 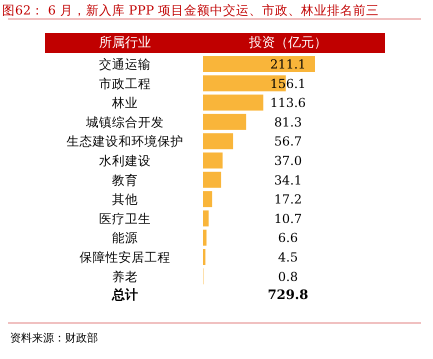 I want to click on data-label: 10.7, so click(x=288, y=218).